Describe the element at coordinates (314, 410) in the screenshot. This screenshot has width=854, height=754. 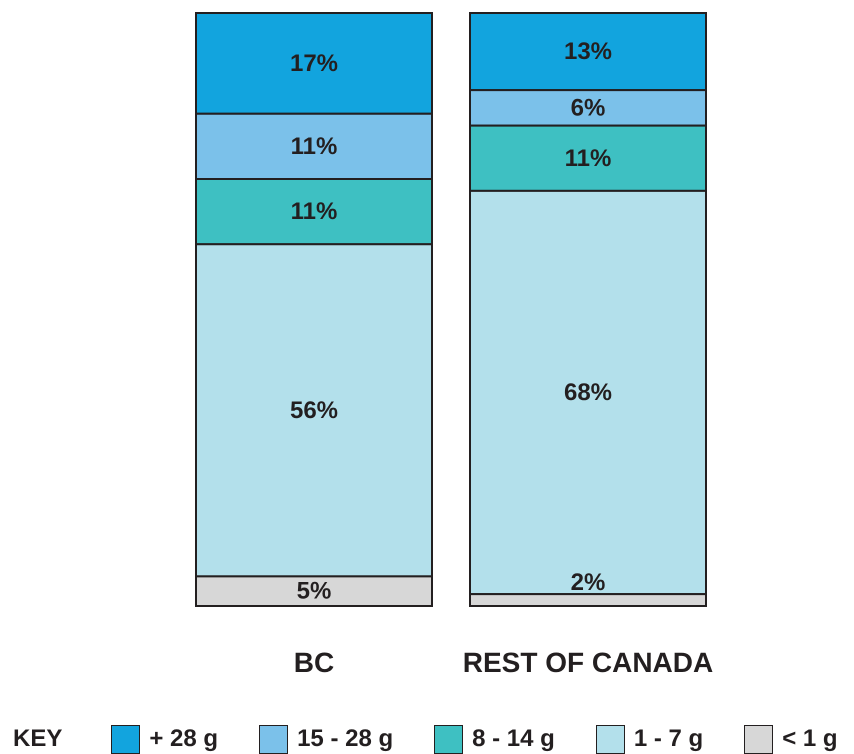
I see `data-label: 56%` at that location.